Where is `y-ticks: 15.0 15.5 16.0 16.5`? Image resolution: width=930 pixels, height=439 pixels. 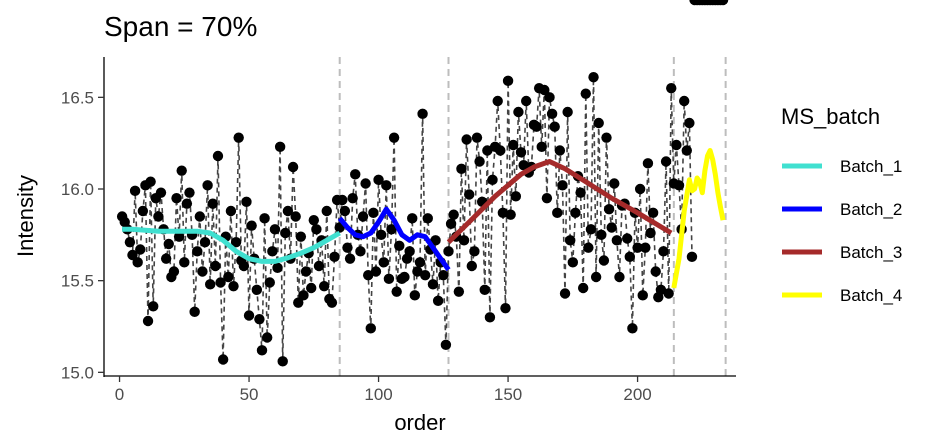
y-ticks: 15.0 15.5 16.0 16.5 is located at coordinates (82, 235).